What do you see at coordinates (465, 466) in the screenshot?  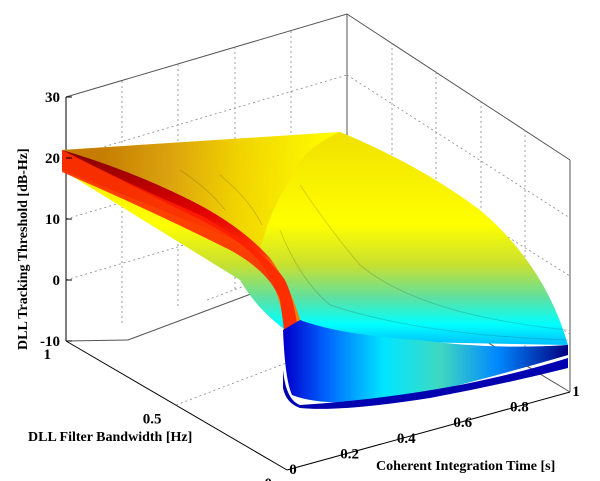 I see `x-axis-label: Coherent Integration Time [s]` at bounding box center [465, 466].